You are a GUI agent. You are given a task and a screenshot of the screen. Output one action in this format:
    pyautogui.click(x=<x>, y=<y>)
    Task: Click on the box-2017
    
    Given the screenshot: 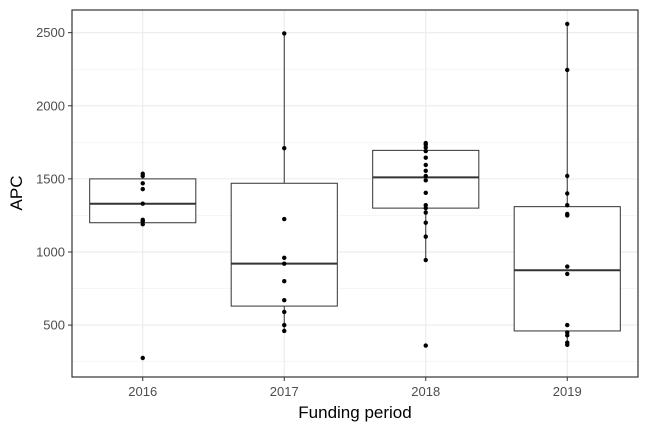 What is the action you would take?
    pyautogui.click(x=284, y=182)
    